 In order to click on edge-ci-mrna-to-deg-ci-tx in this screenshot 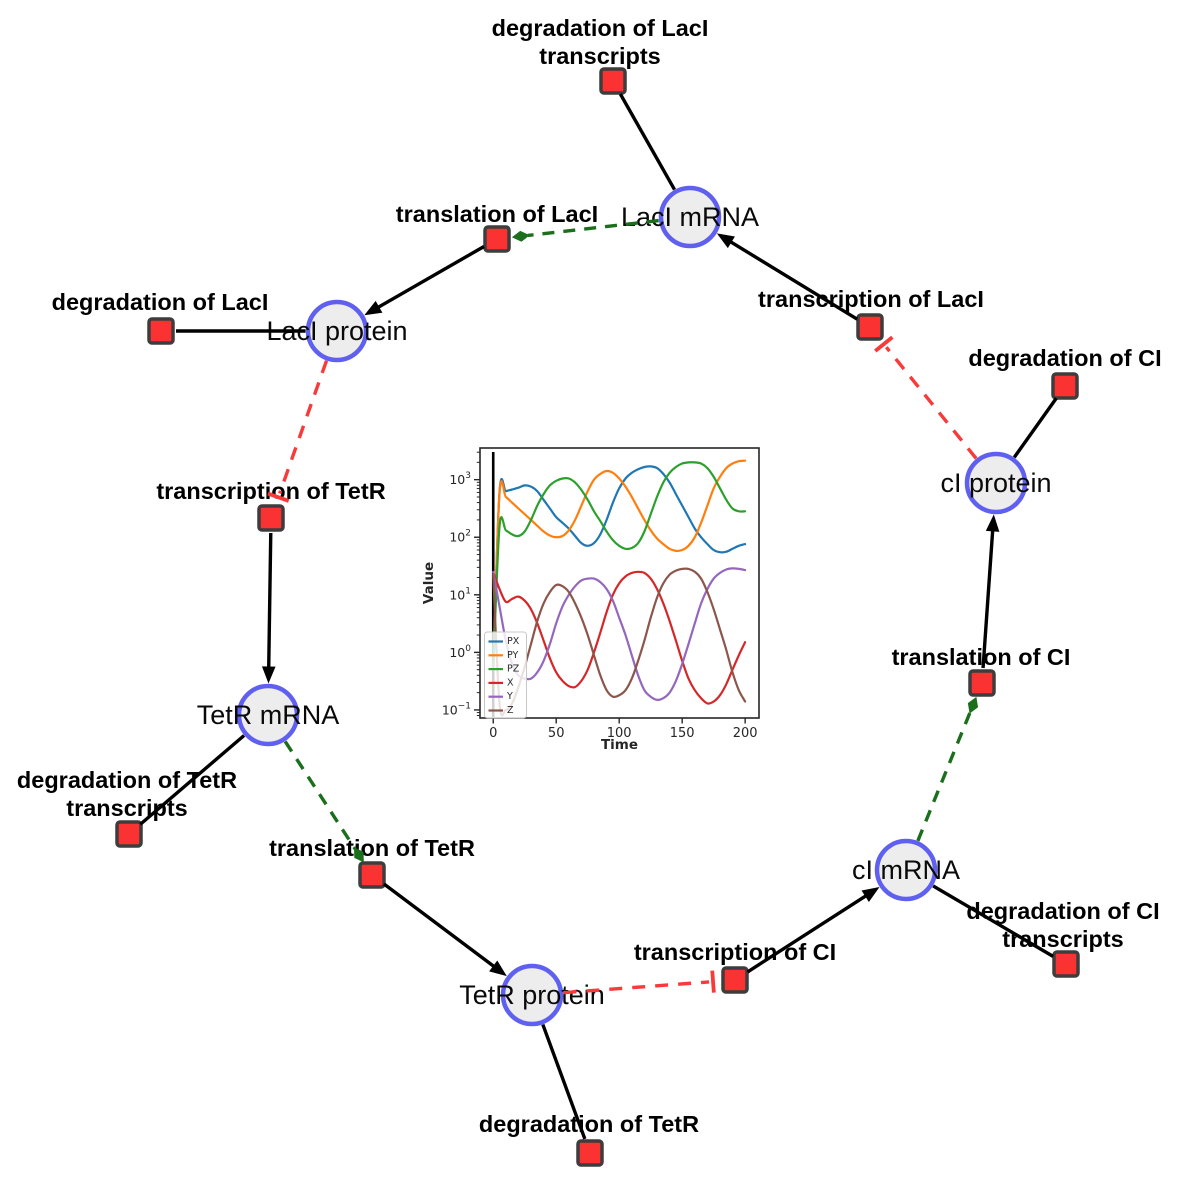, I will do `click(993, 921)`.